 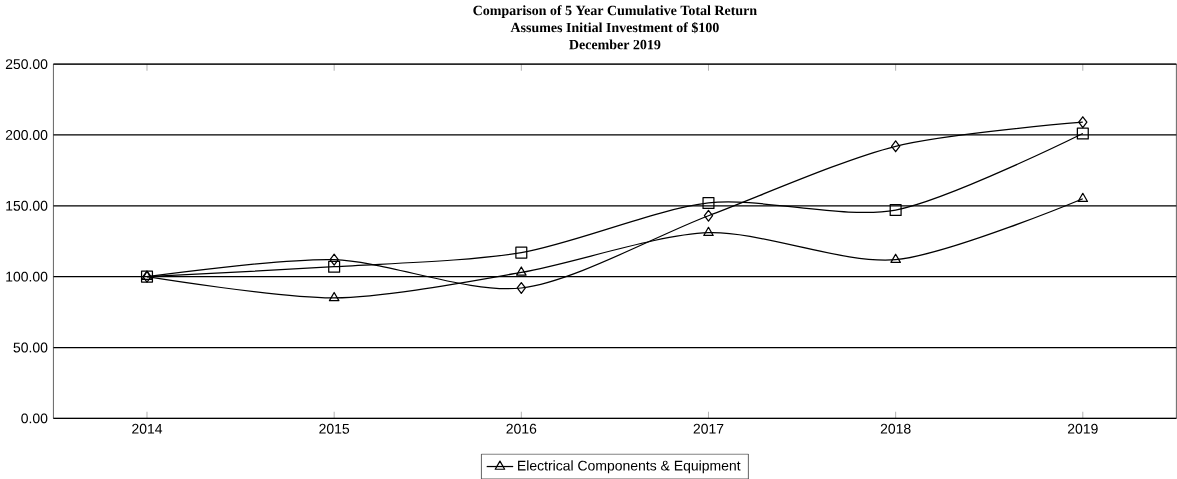 I want to click on x-tick-label: 2016, so click(x=521, y=428).